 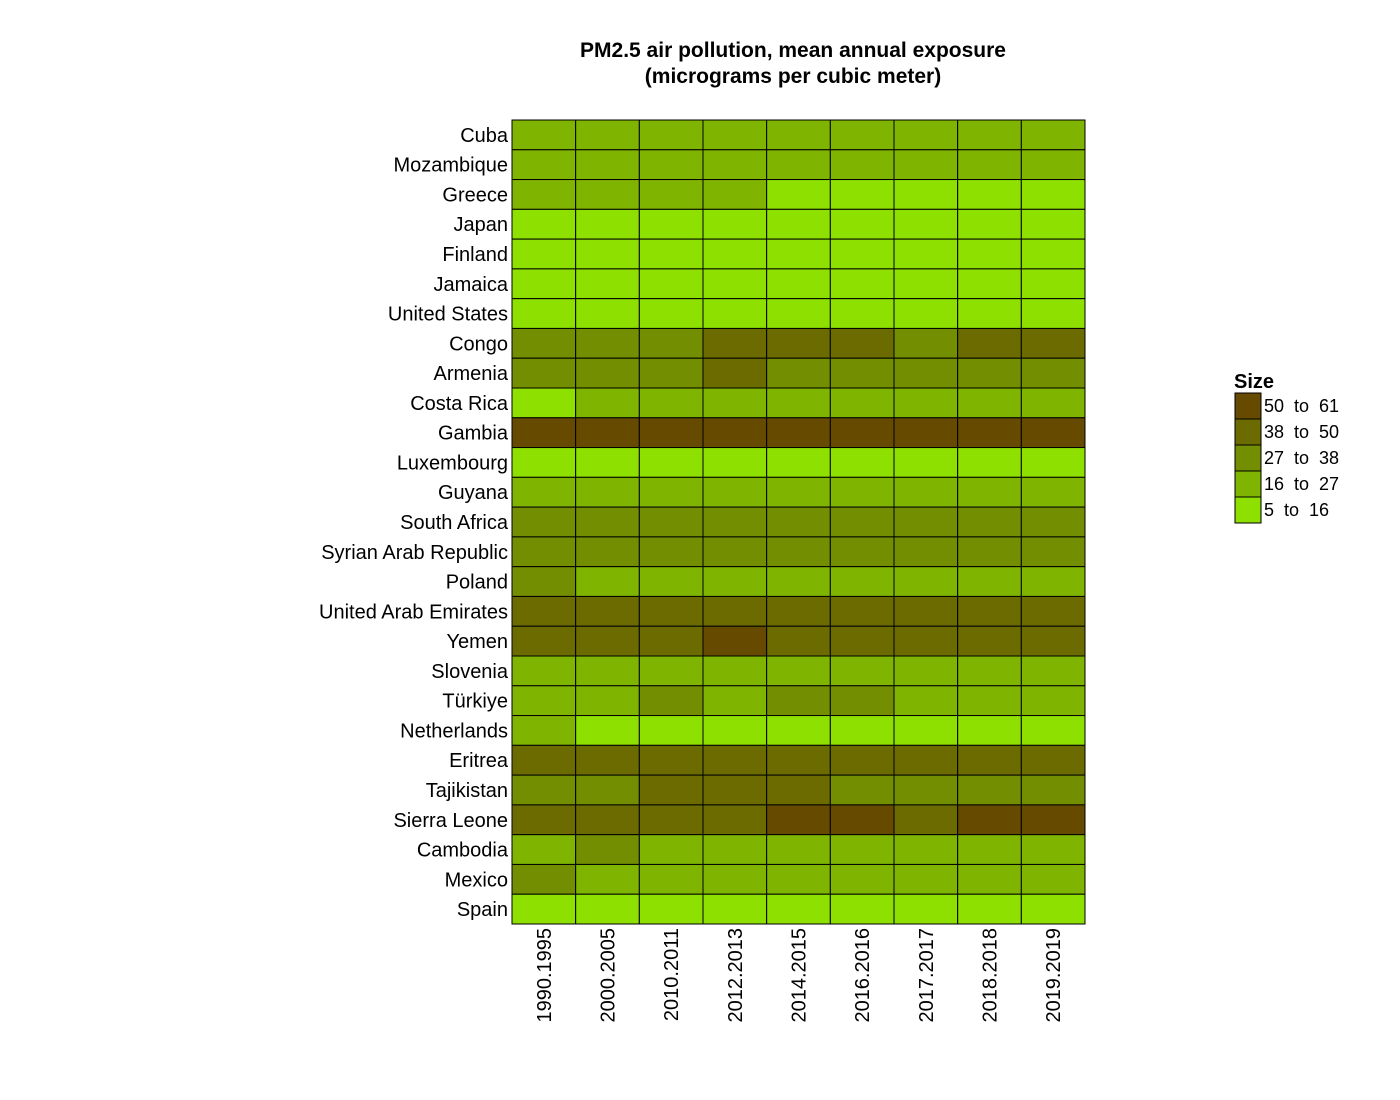 What do you see at coordinates (471, 374) in the screenshot?
I see `row-label-armenia: Armenia` at bounding box center [471, 374].